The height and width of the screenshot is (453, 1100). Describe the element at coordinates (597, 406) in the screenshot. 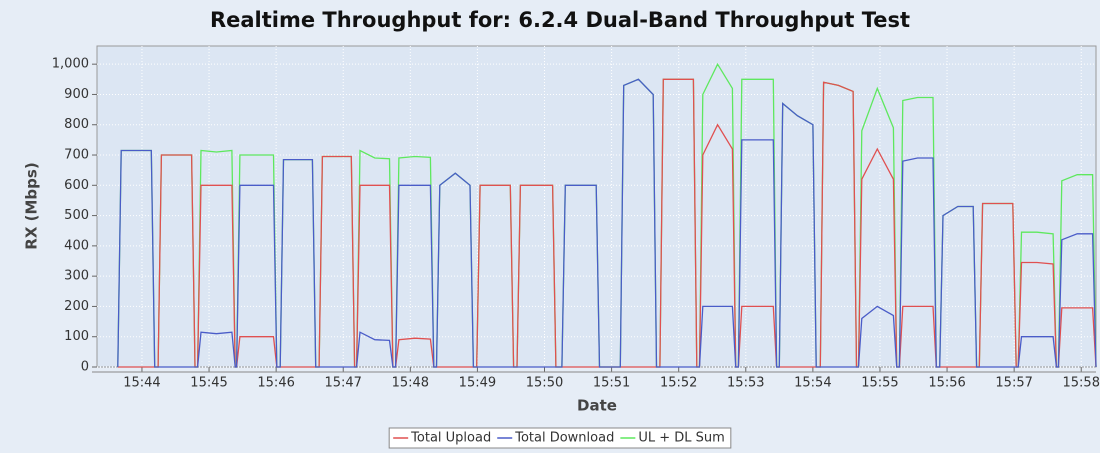

I see `x-axis-label: Date` at that location.